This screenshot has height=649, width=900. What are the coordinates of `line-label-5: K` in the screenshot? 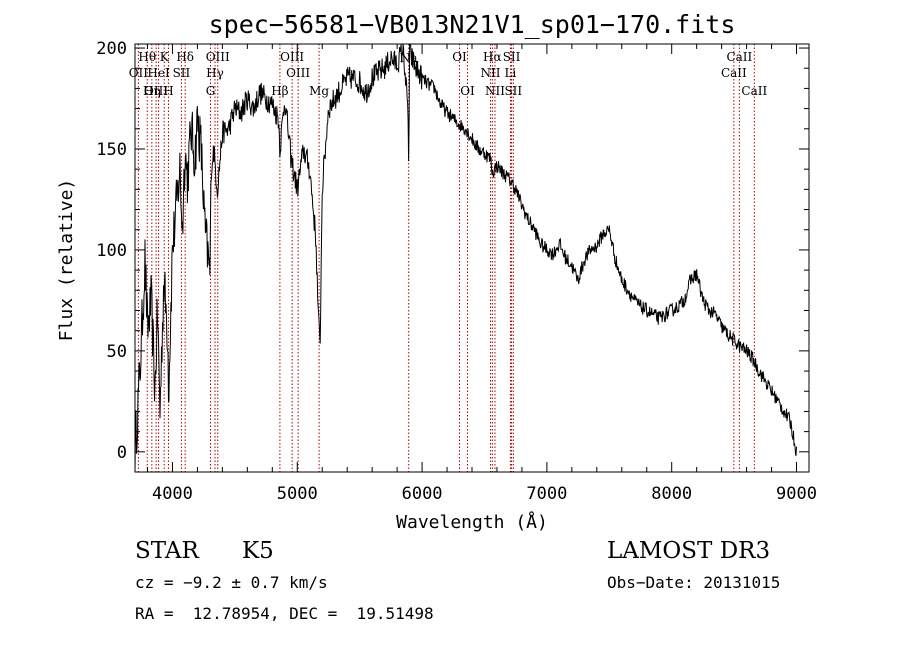 It's located at (165, 57).